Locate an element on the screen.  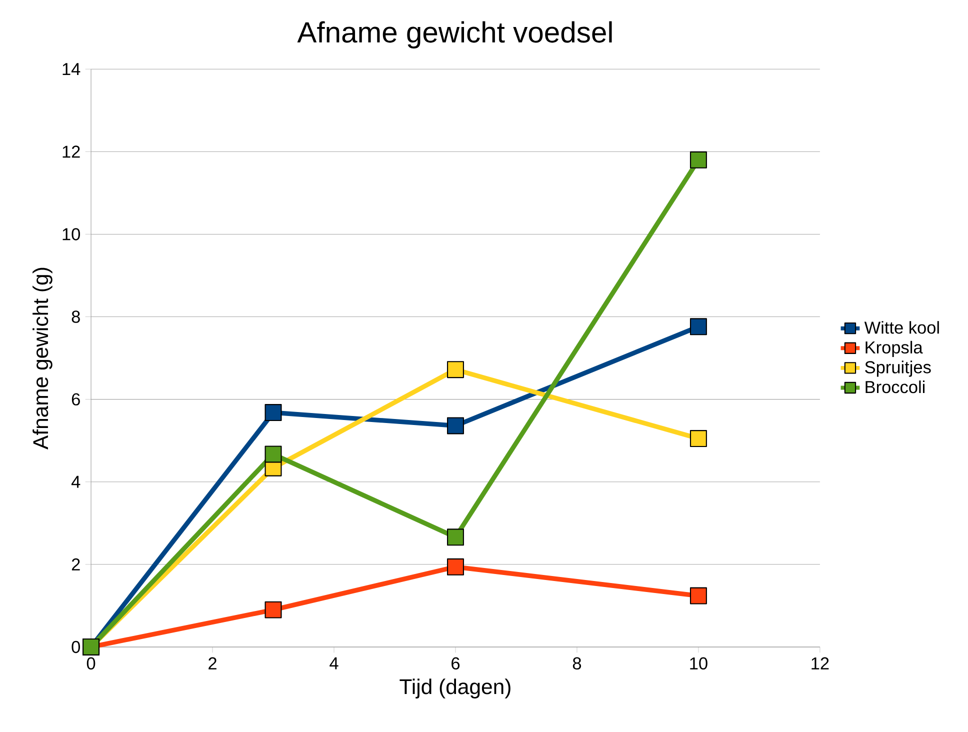
y-tick-label: 14 is located at coordinates (71, 69).